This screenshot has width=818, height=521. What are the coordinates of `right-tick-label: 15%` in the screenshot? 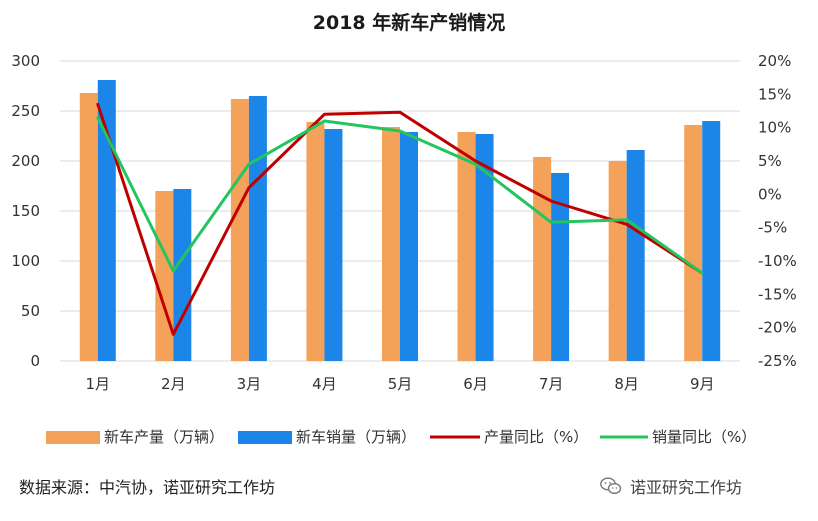 It's located at (774, 94).